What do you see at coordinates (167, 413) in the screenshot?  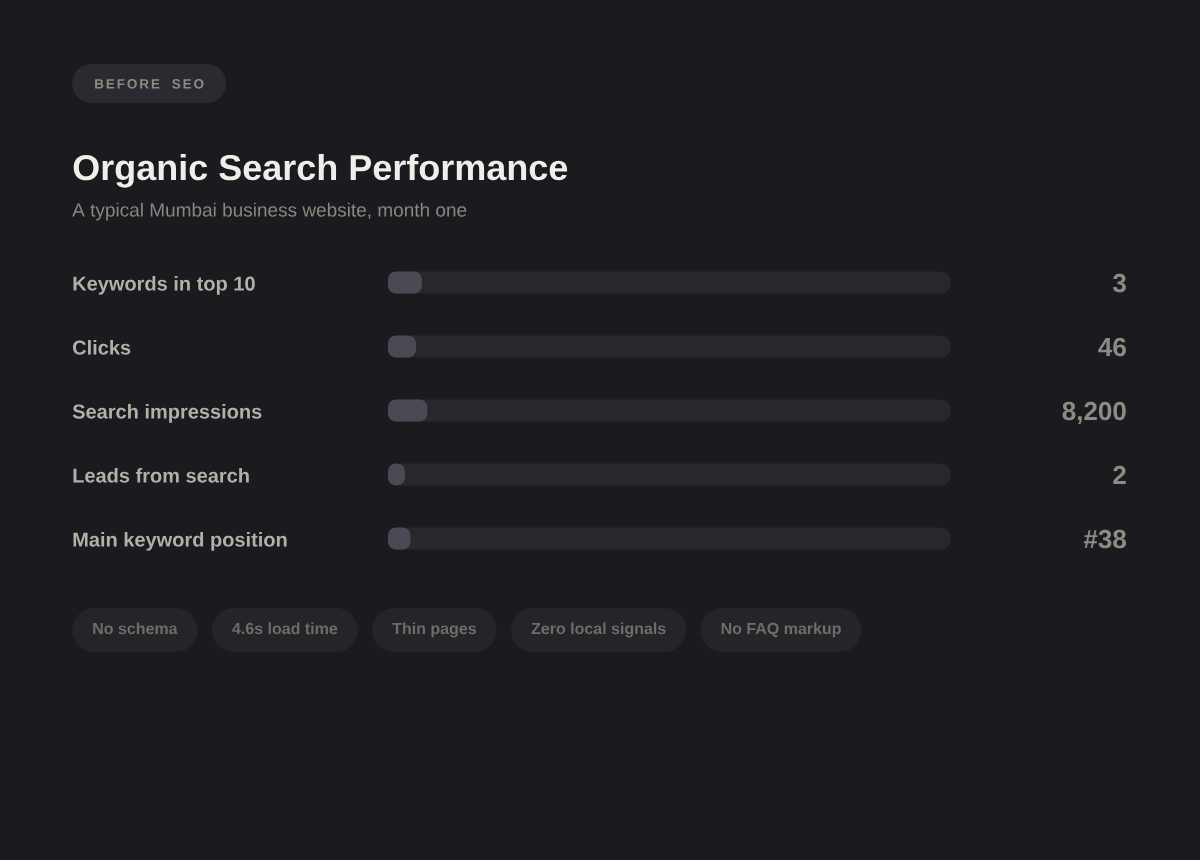 I see `y-tick-label: Search impressions` at bounding box center [167, 413].